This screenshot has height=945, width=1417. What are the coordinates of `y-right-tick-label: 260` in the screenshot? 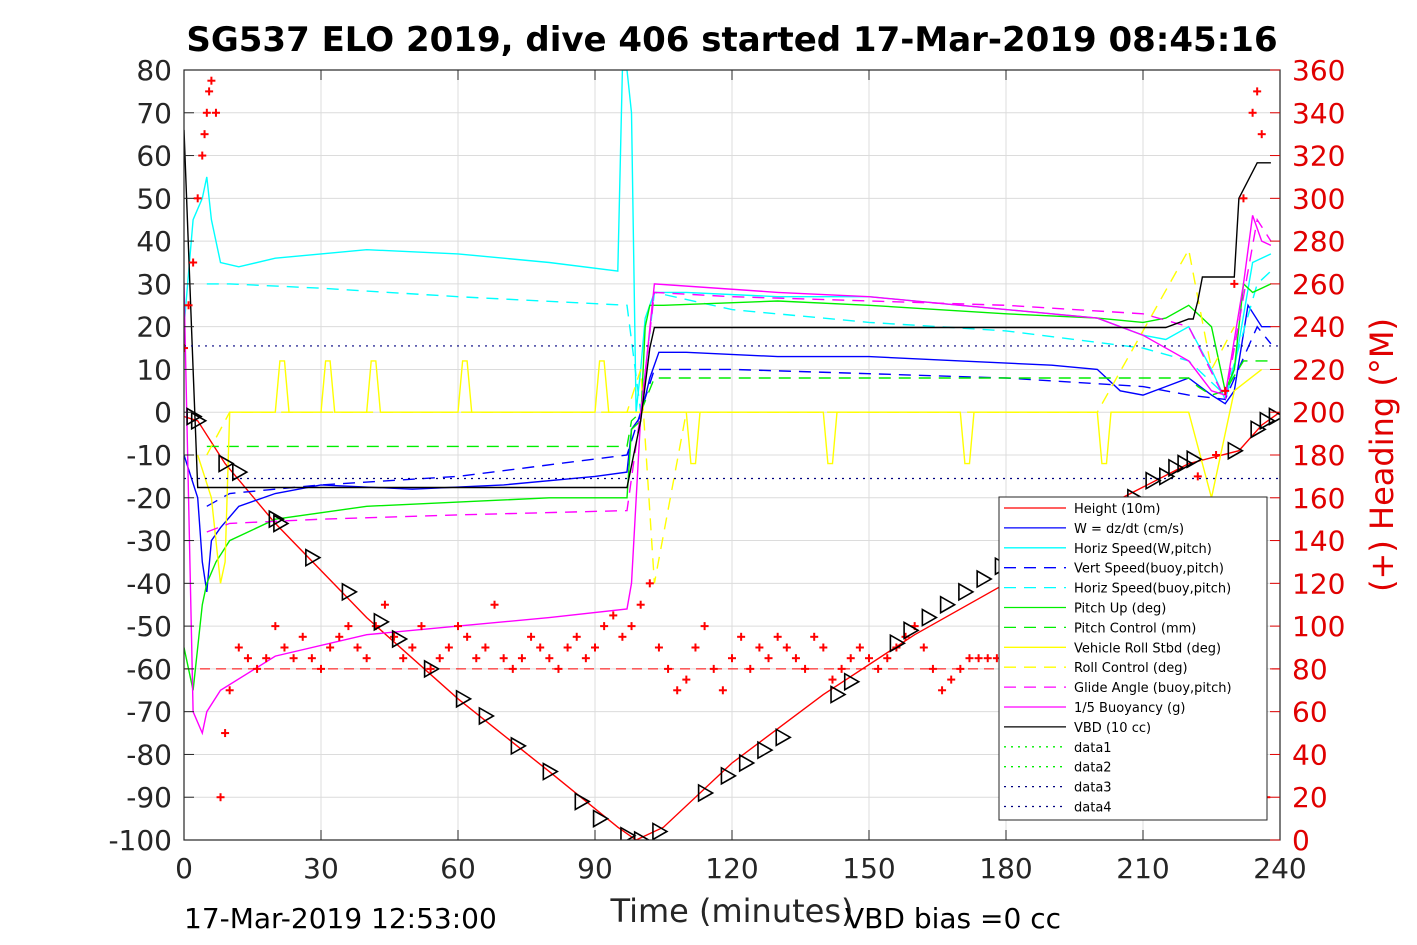 It's located at (1318, 284).